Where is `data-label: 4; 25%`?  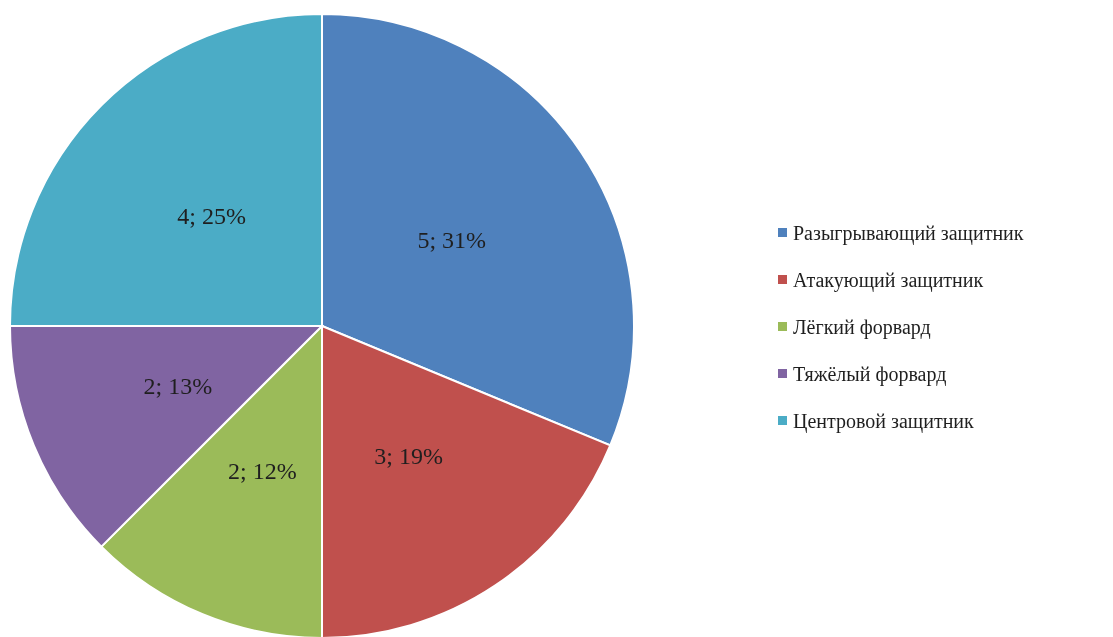 data-label: 4; 25% is located at coordinates (212, 216).